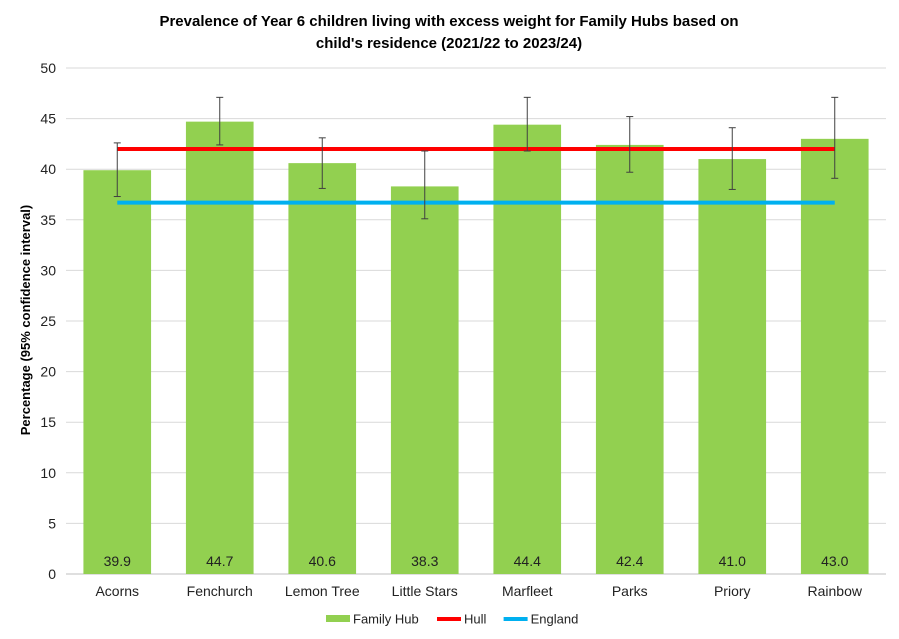  I want to click on x-tick-label: Priory, so click(732, 591).